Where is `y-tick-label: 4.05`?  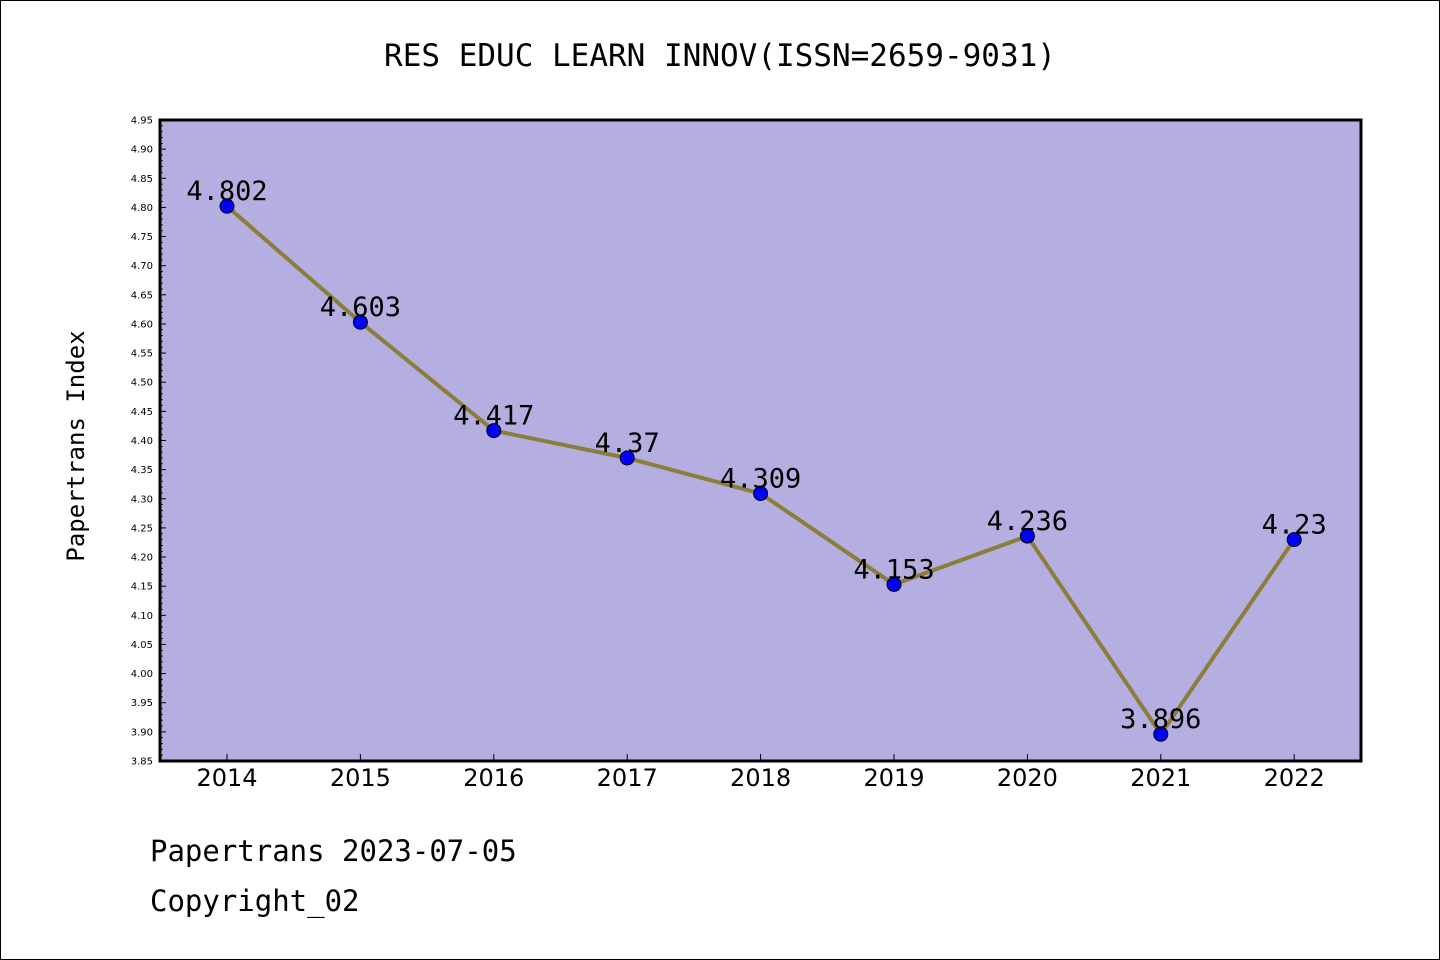 y-tick-label: 4.05 is located at coordinates (142, 645).